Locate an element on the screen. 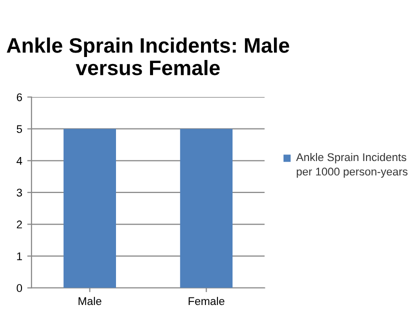 Image resolution: width=420 pixels, height=329 pixels. y-tick-label: 5 is located at coordinates (19, 129).